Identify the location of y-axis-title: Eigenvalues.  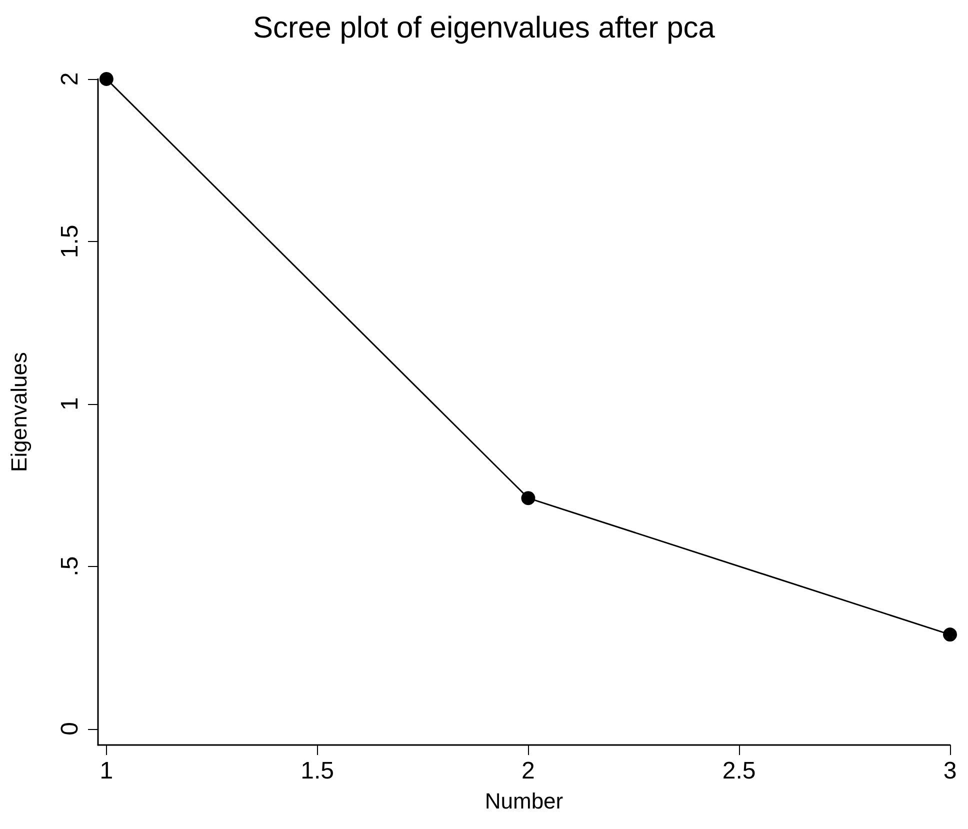
(19, 412).